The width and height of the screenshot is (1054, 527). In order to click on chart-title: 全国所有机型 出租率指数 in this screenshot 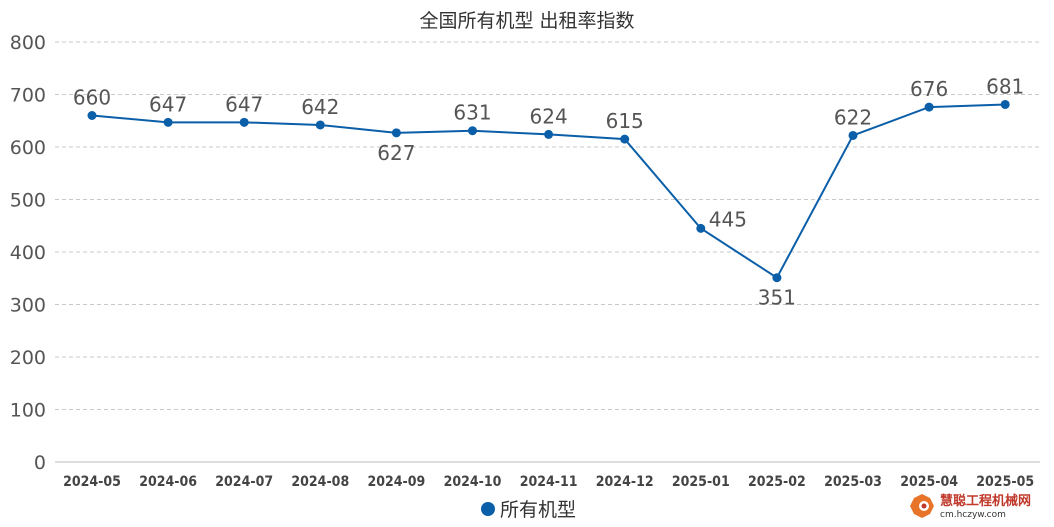, I will do `click(526, 21)`.